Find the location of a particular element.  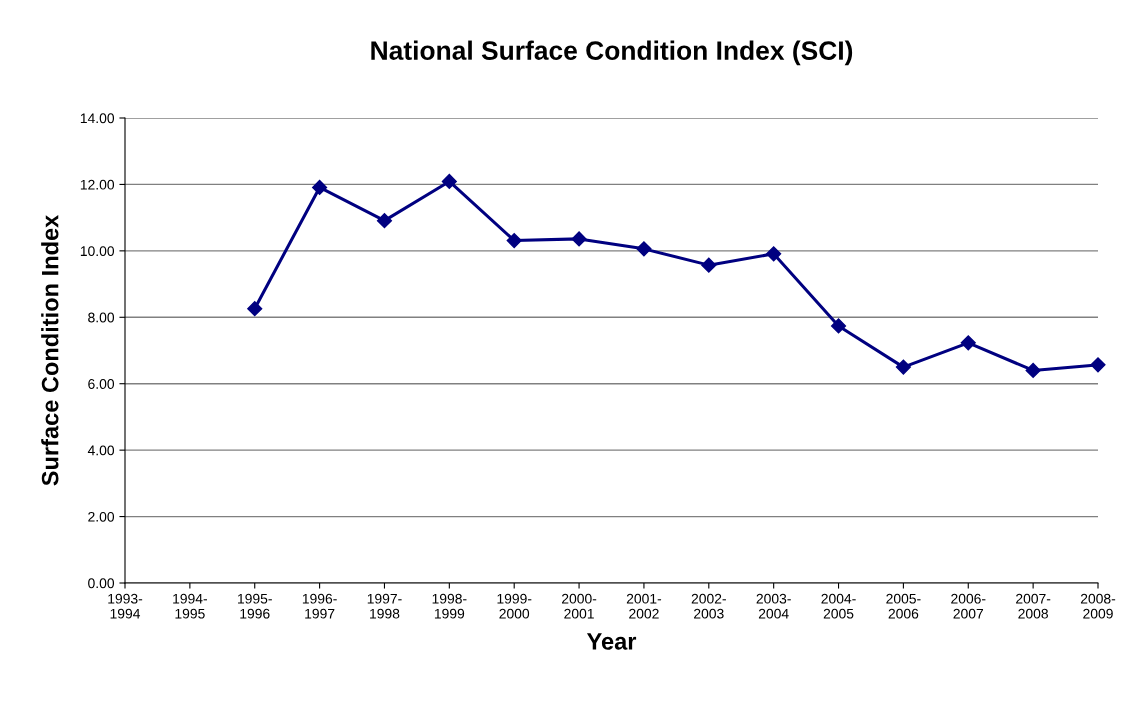

x-tick-label: 2003- 2004 is located at coordinates (773, 606).